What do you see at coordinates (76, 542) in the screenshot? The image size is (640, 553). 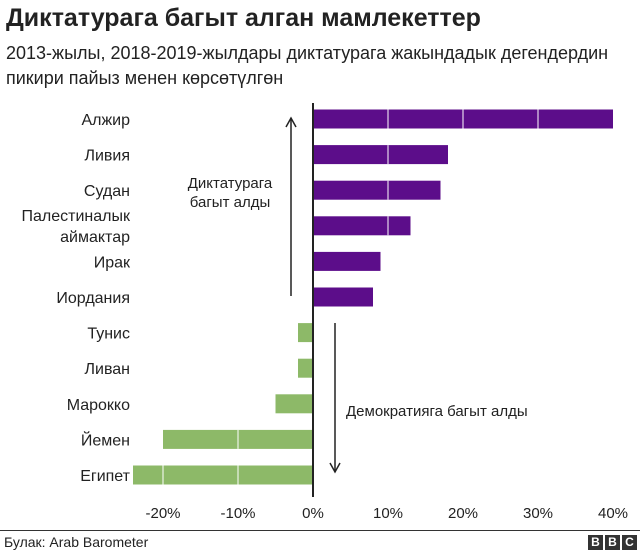 I see `source-note: Булак: Arab Barometer` at bounding box center [76, 542].